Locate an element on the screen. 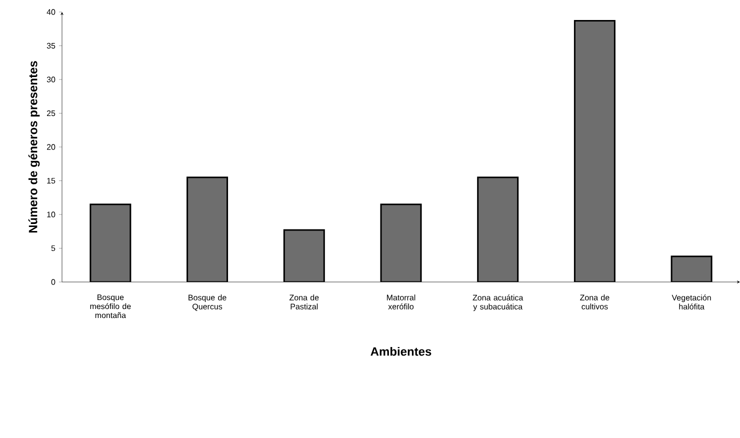  x-tick-label: Zona de cultivos is located at coordinates (595, 302).